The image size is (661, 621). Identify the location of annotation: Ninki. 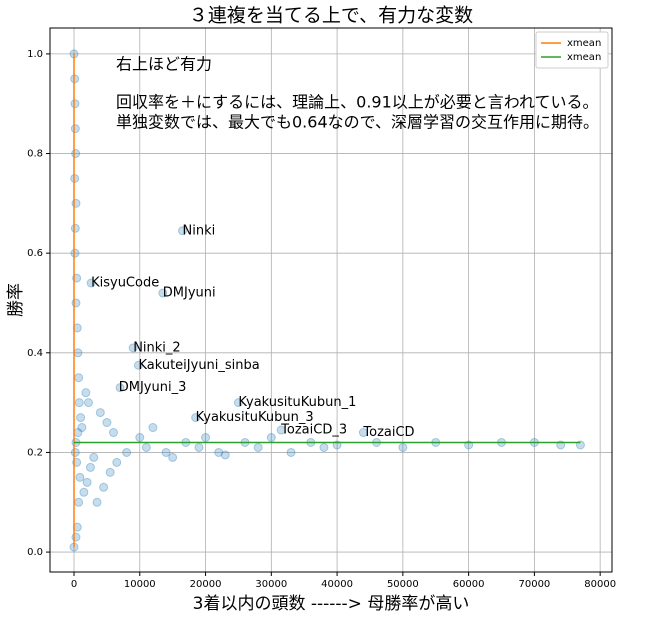
(199, 230).